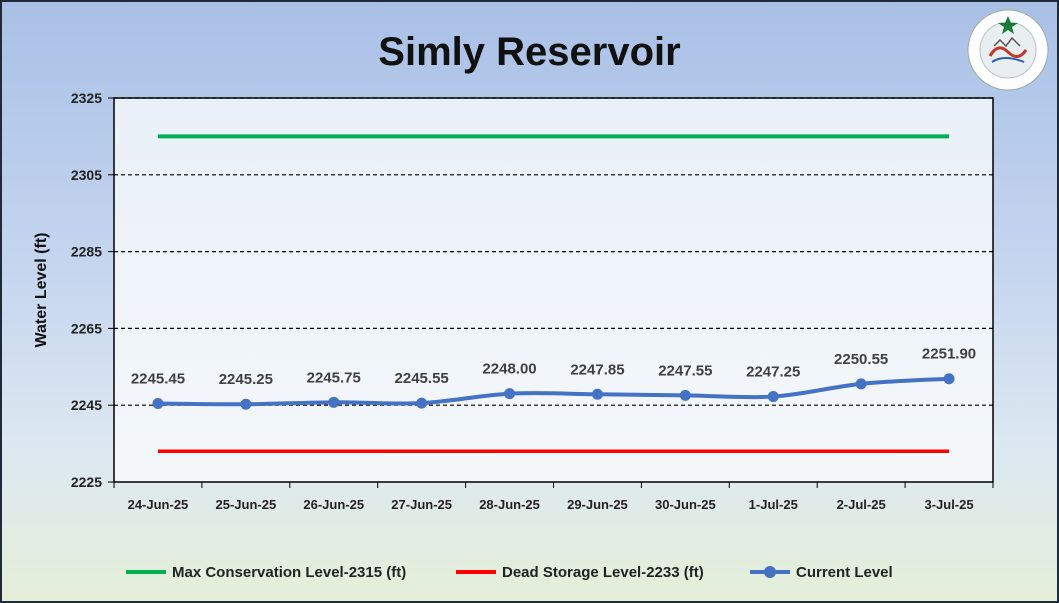 This screenshot has width=1059, height=603. What do you see at coordinates (86, 175) in the screenshot?
I see `y-tick-label: 2305` at bounding box center [86, 175].